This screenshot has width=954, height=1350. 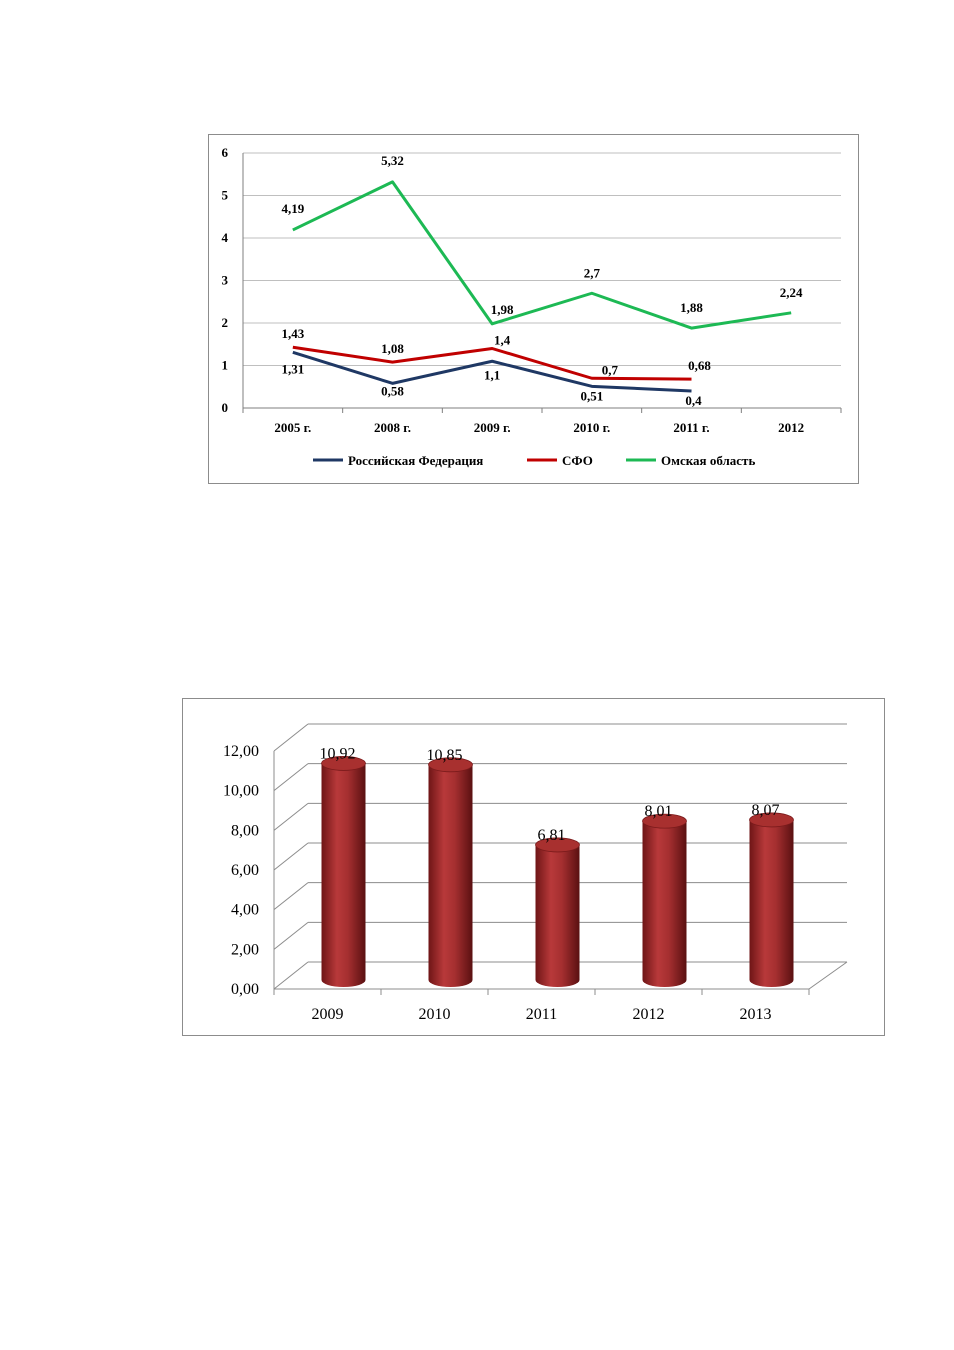 I want to click on y-tick-label: 1, so click(x=225, y=365).